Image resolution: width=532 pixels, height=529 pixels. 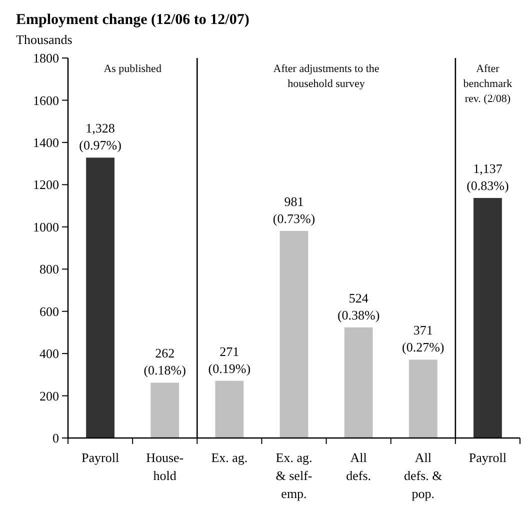 What do you see at coordinates (487, 176) in the screenshot?
I see `data-label: 1,137 (0.83%)` at bounding box center [487, 176].